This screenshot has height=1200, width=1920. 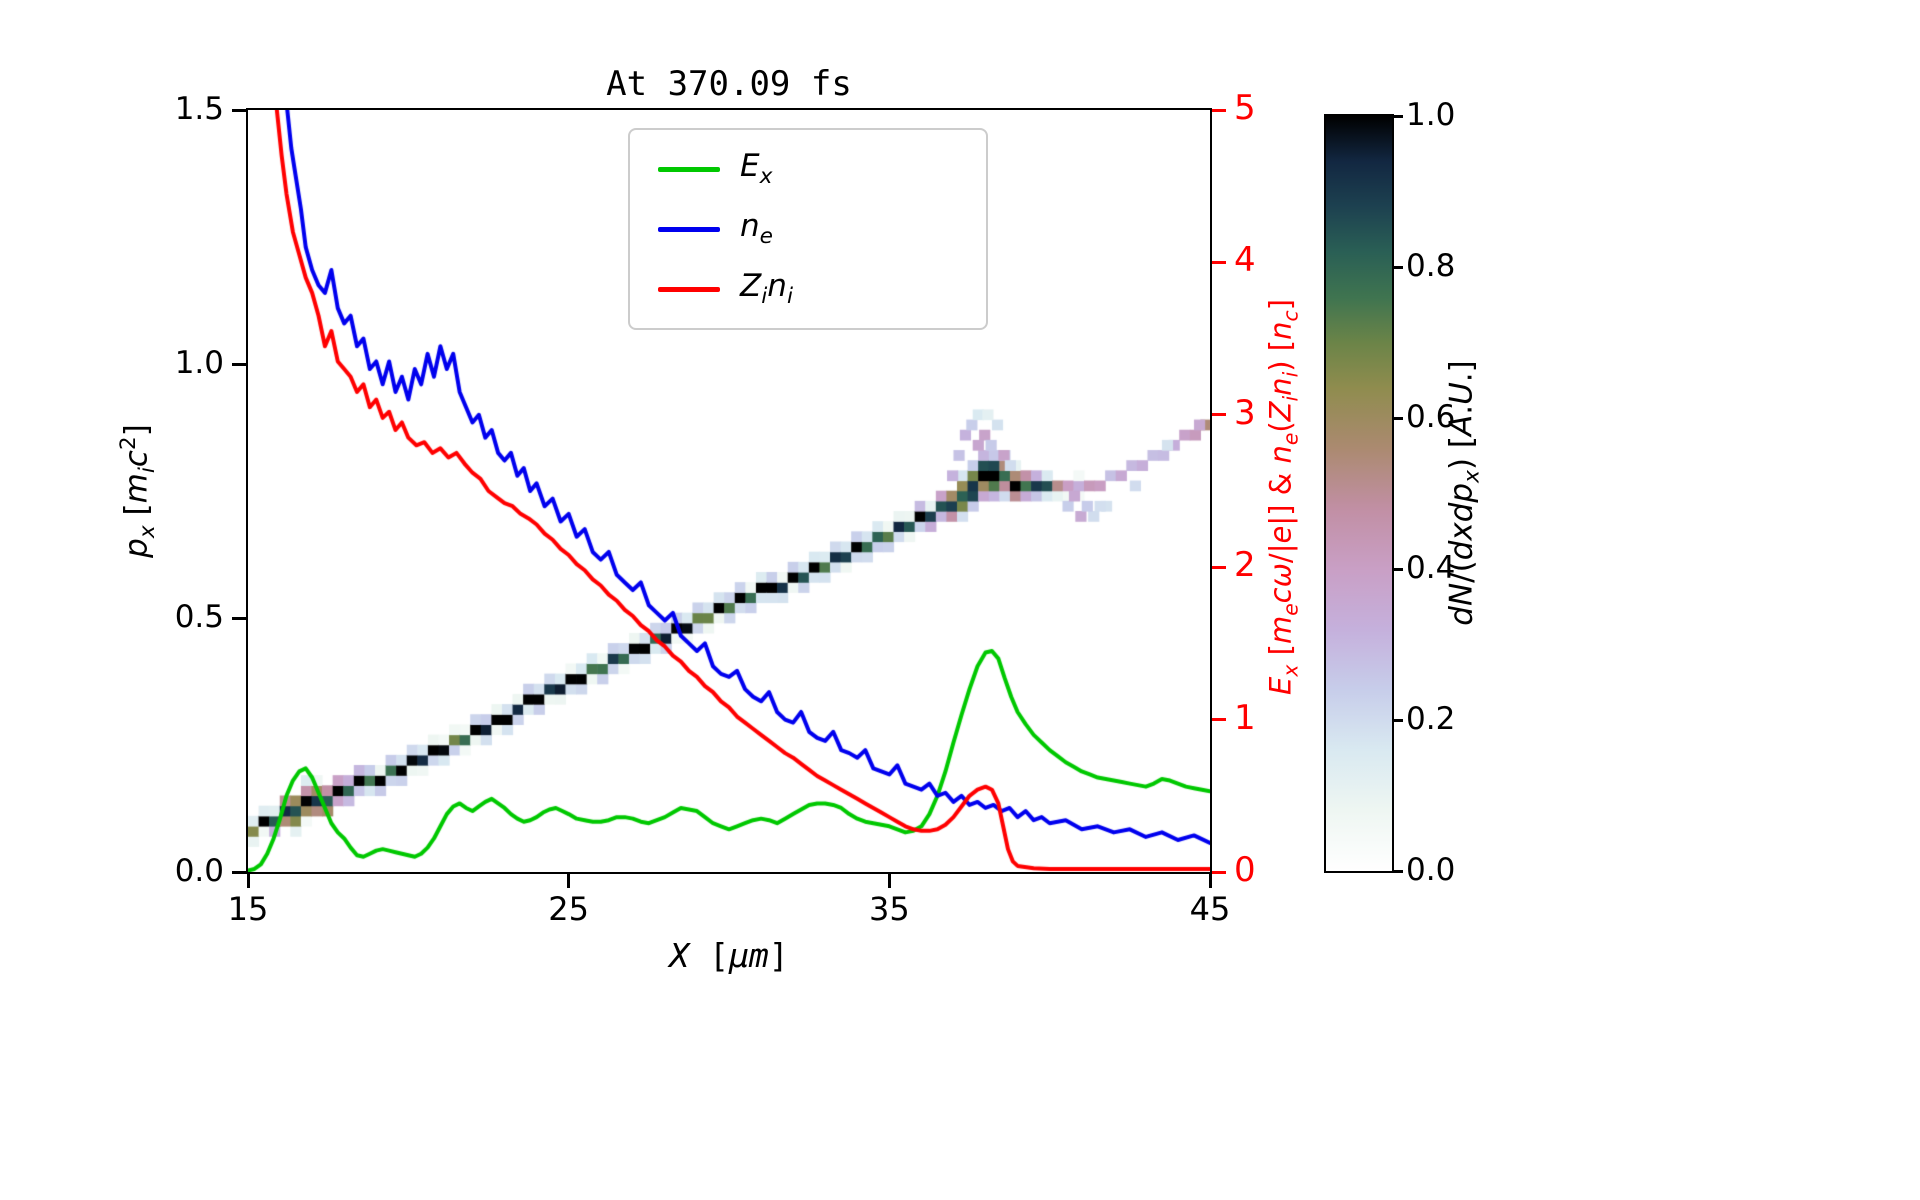 What do you see at coordinates (889, 909) in the screenshot?
I see `x-tick-label: 35` at bounding box center [889, 909].